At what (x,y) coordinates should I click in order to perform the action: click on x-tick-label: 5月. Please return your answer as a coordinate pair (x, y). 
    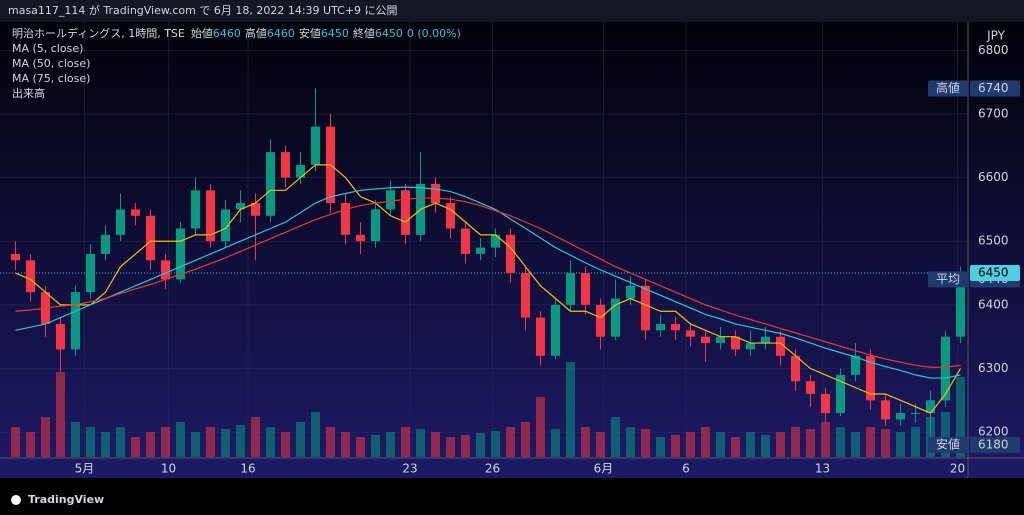
    Looking at the image, I should click on (85, 469).